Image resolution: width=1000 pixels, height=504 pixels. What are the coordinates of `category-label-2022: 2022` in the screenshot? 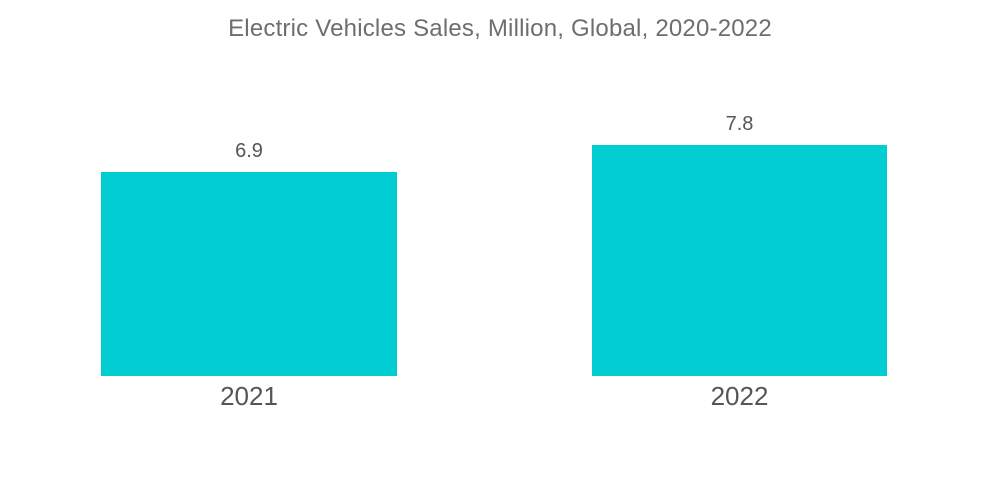 It's located at (739, 396).